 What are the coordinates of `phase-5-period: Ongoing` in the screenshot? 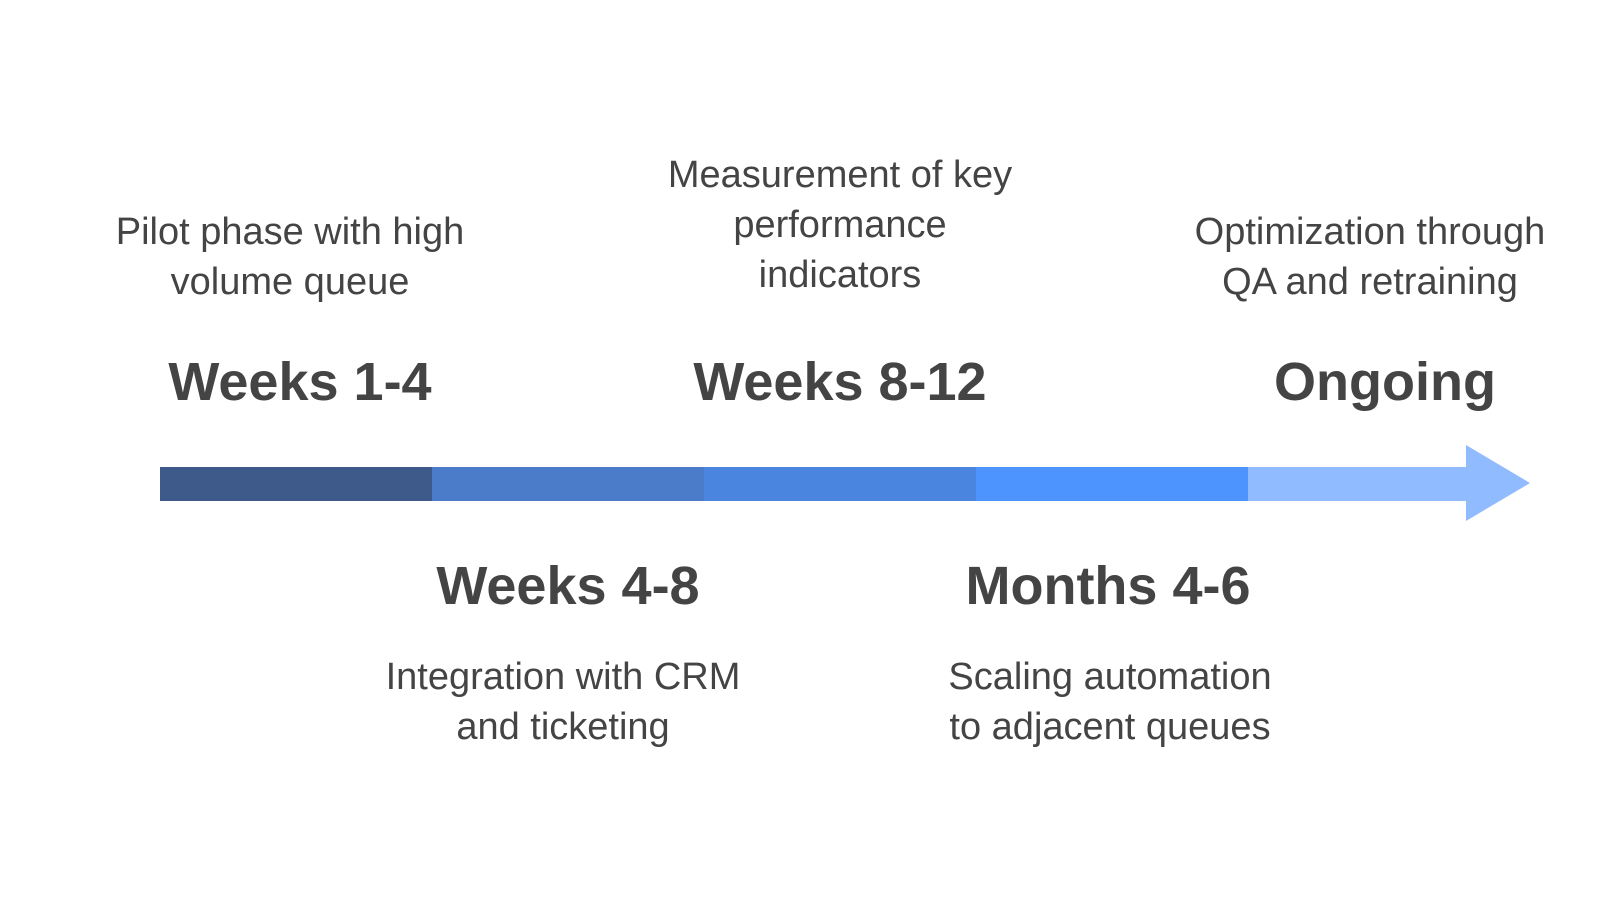 It's located at (1385, 382).